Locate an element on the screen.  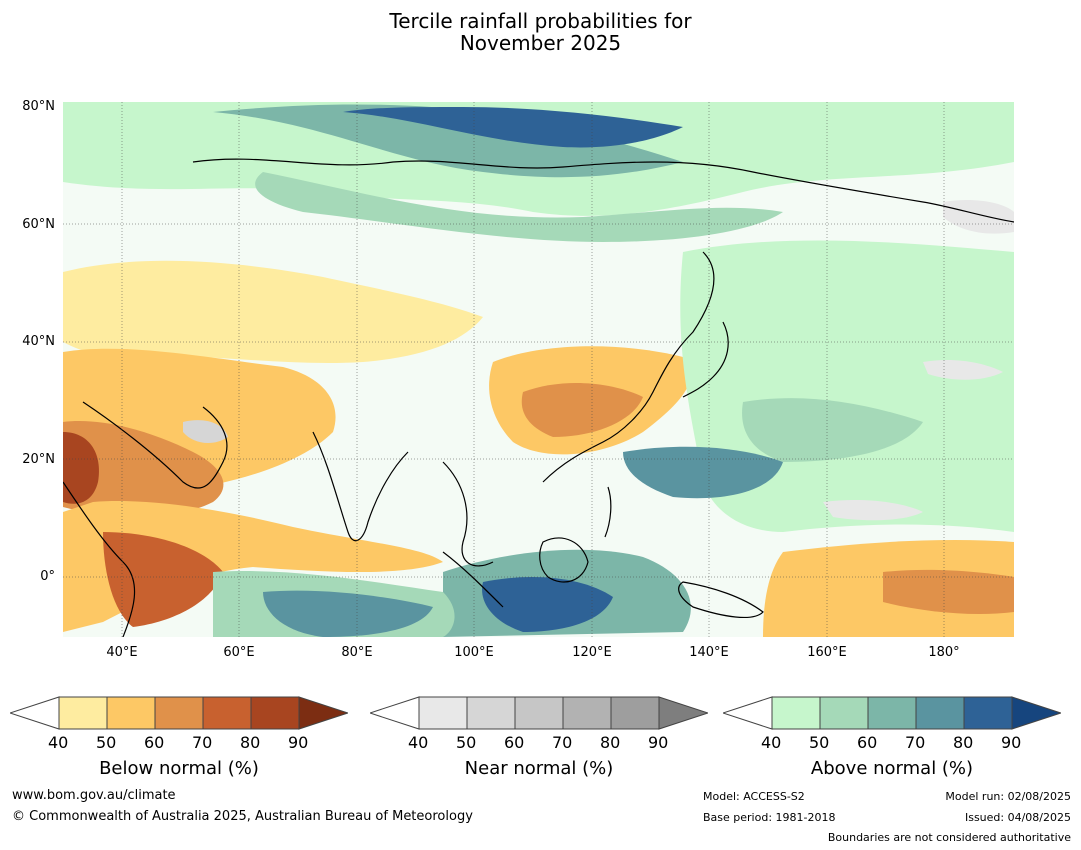
coastline-africa is located at coordinates (99, 559).